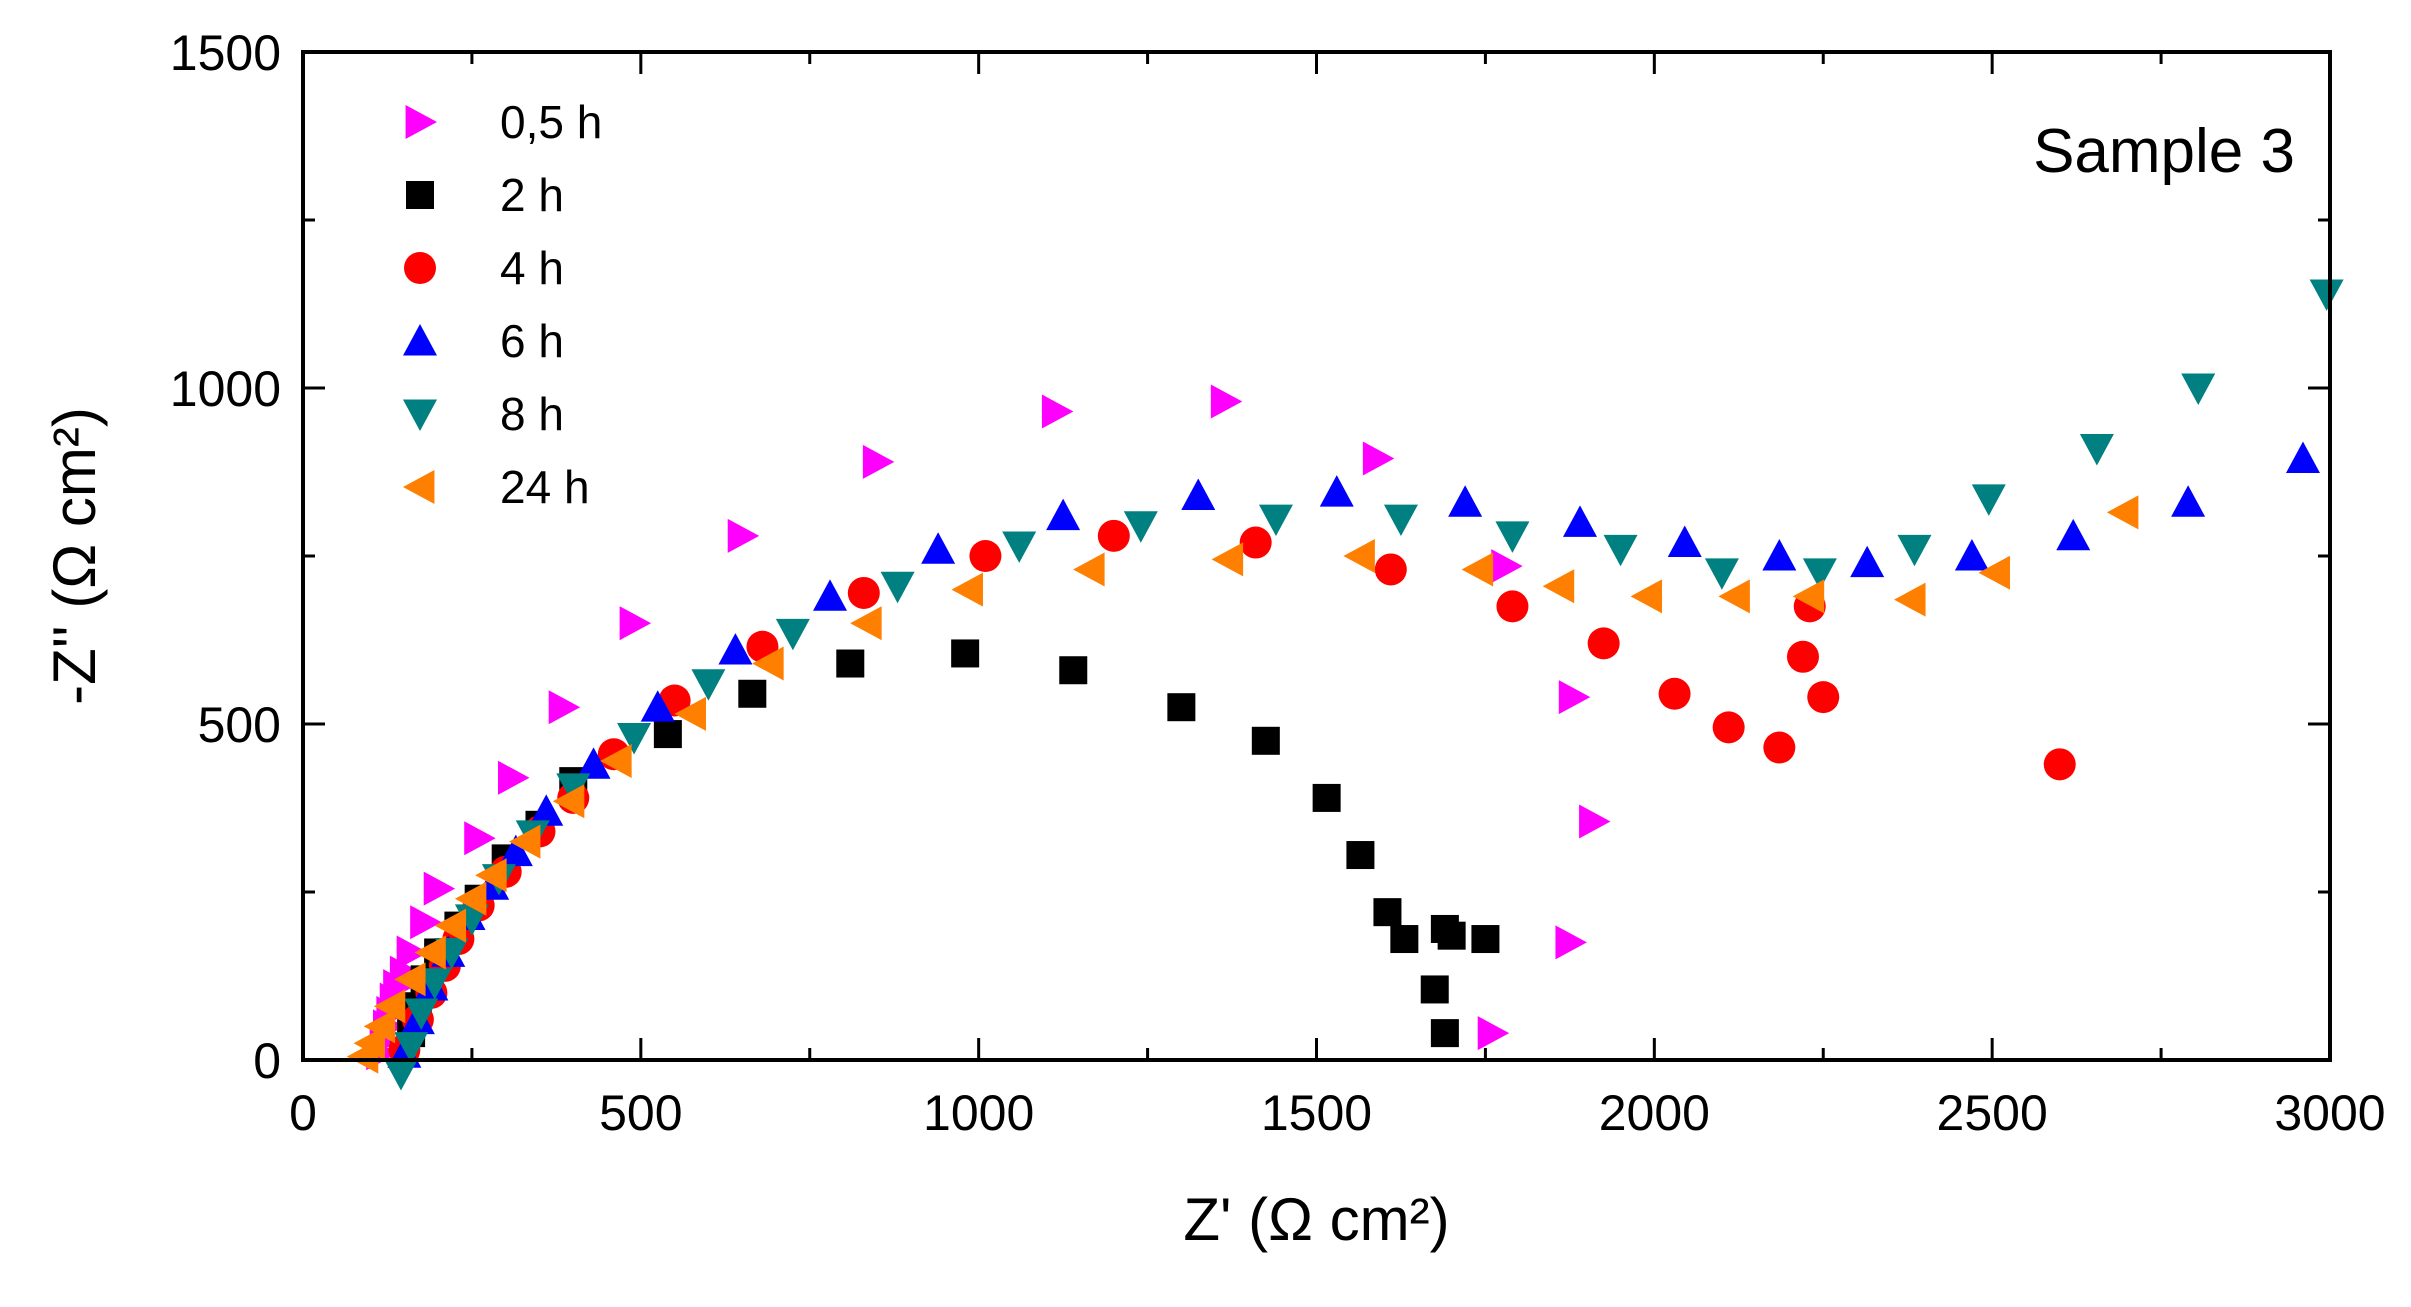 The height and width of the screenshot is (1307, 2411). What do you see at coordinates (532, 414) in the screenshot?
I see `legend-label: 8 h` at bounding box center [532, 414].